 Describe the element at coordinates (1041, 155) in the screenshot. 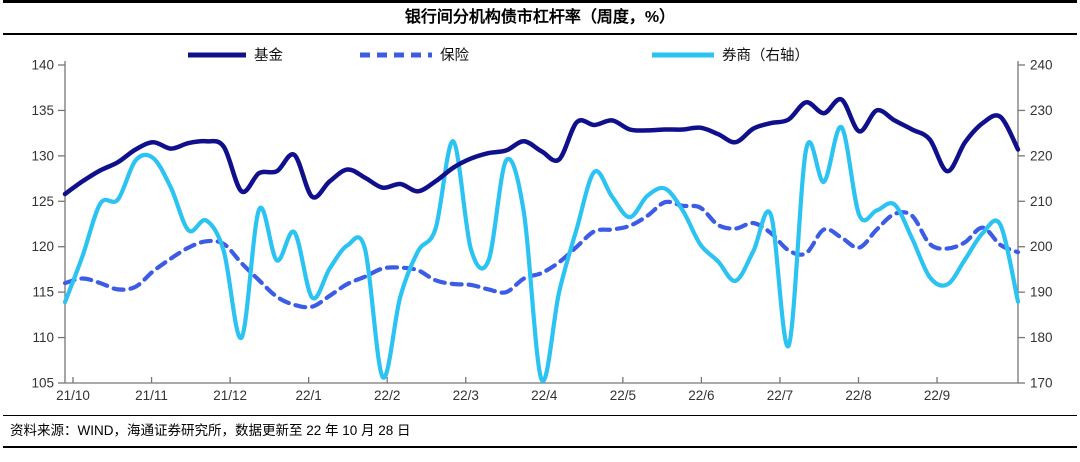

I see `right-axis-tick-label: 220` at that location.